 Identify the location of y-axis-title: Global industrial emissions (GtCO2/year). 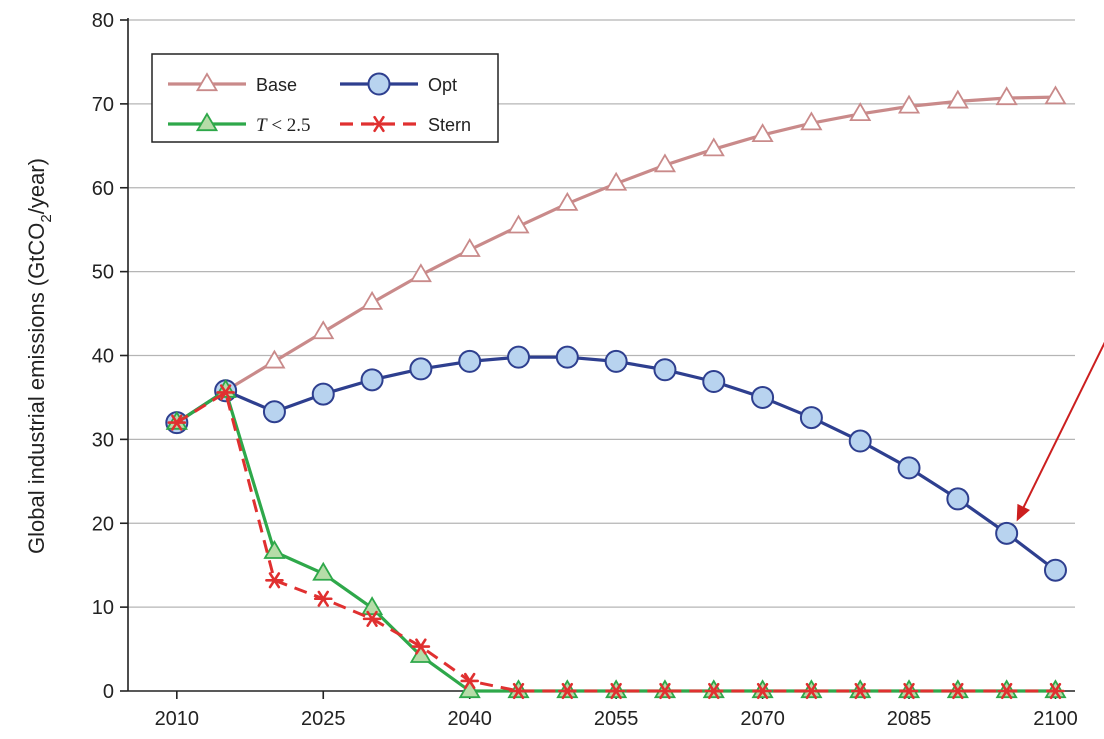
(39, 356).